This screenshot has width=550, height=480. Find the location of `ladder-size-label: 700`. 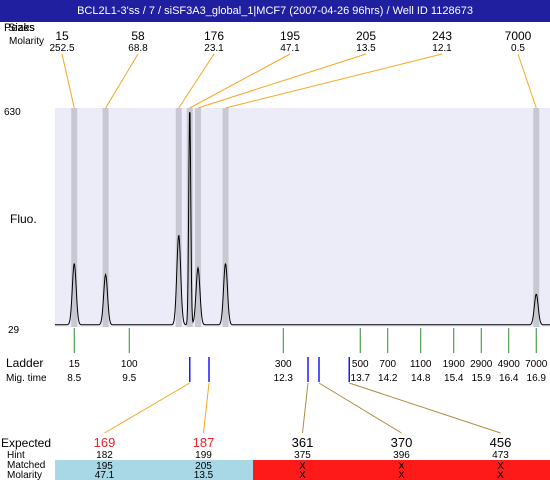

ladder-size-label: 700 is located at coordinates (387, 364).